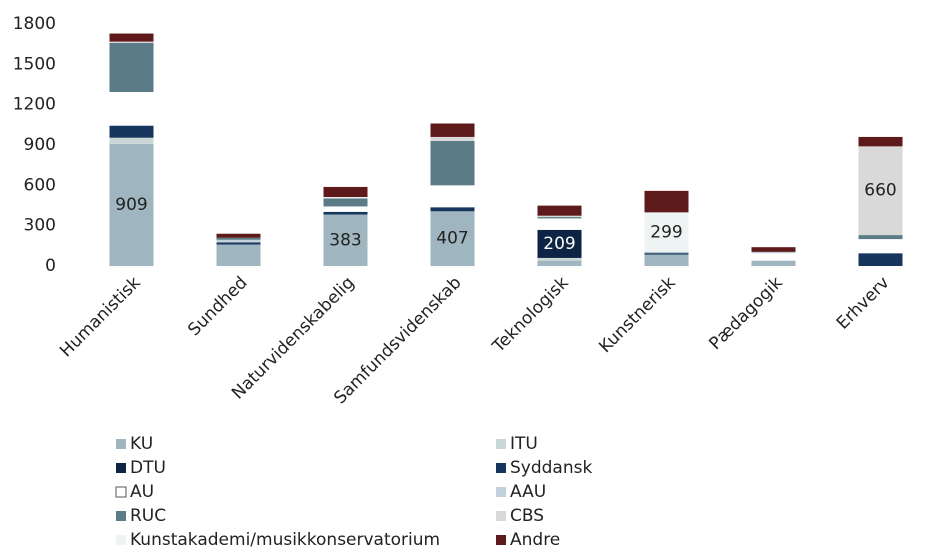  Describe the element at coordinates (142, 492) in the screenshot. I see `legend-label: AU` at that location.